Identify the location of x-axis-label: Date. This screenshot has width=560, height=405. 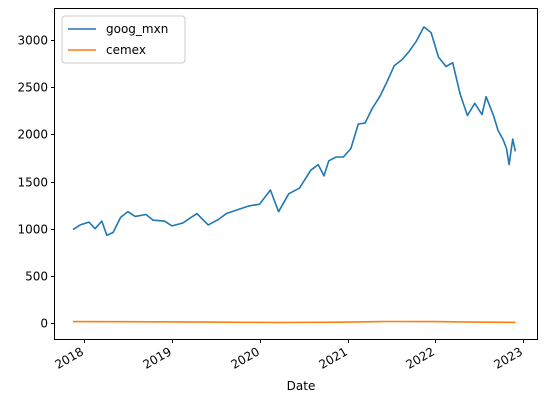
(301, 386).